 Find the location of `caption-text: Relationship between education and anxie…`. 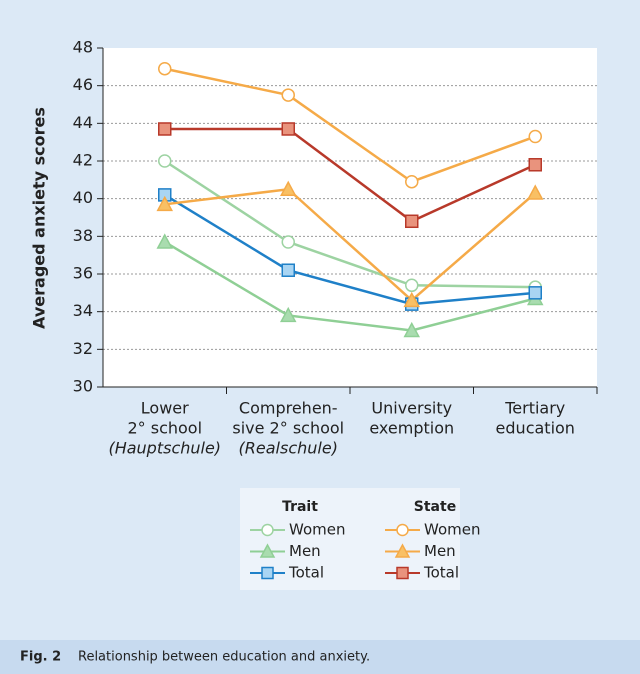

caption-text: Relationship between education and anxie… is located at coordinates (224, 657).